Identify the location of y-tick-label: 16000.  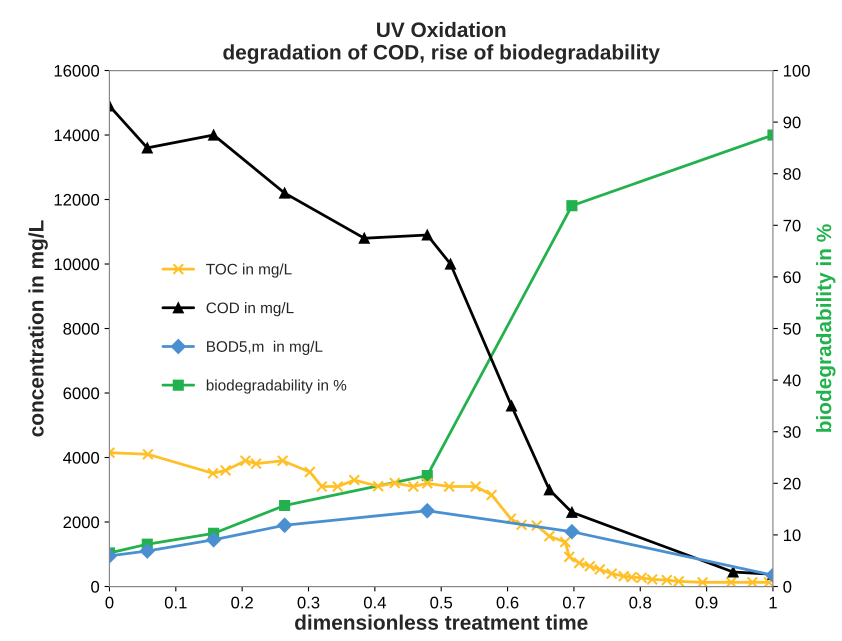
(77, 70).